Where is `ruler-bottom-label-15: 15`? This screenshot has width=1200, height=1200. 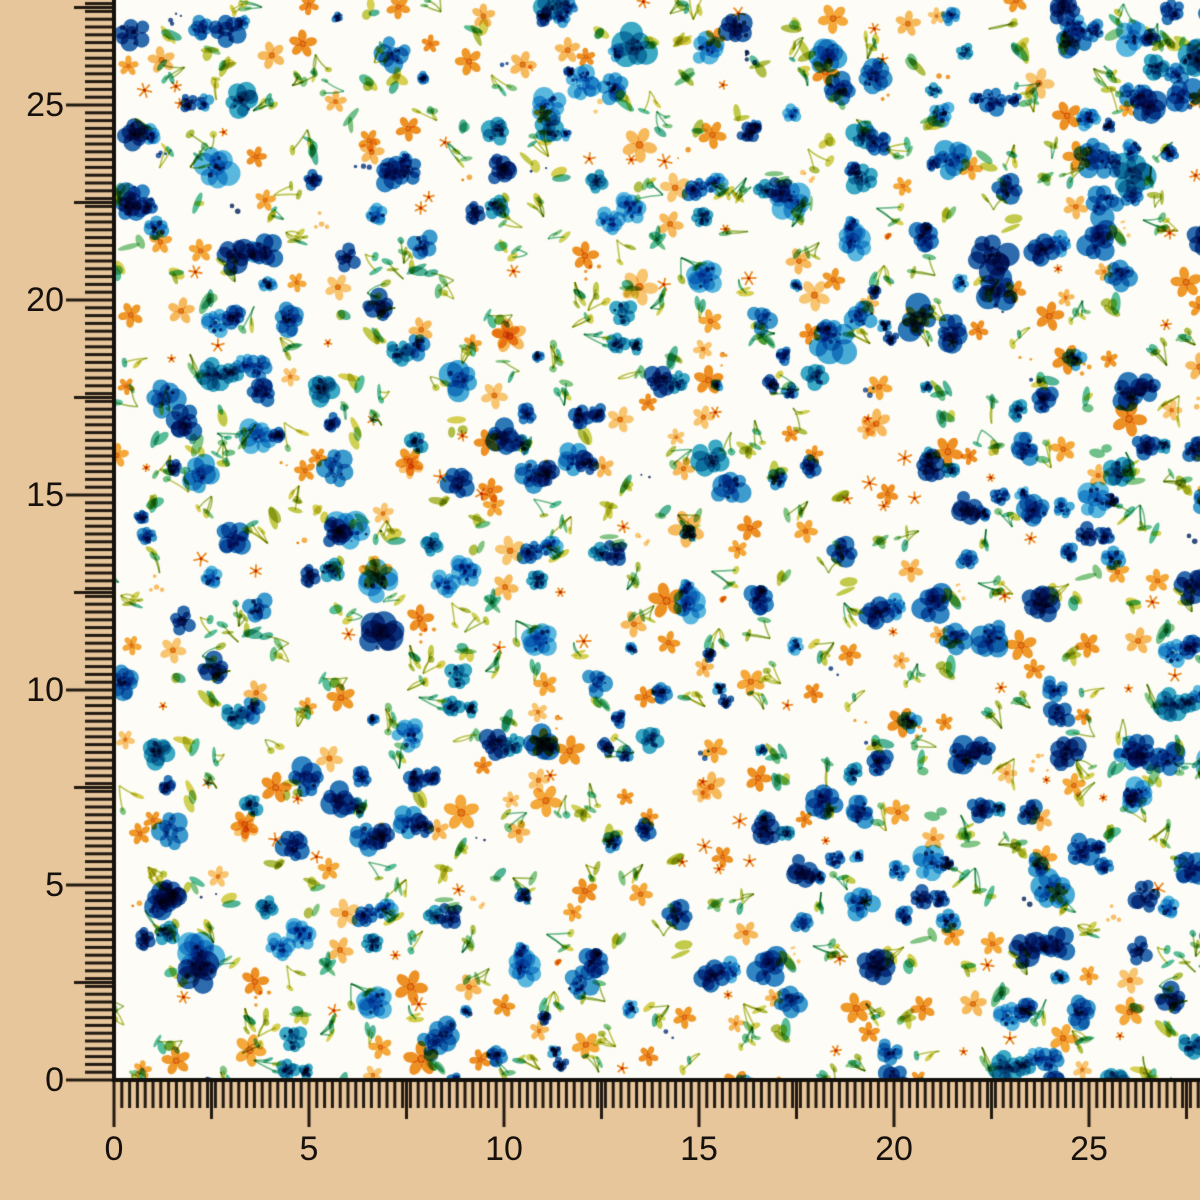 ruler-bottom-label-15: 15 is located at coordinates (699, 1149).